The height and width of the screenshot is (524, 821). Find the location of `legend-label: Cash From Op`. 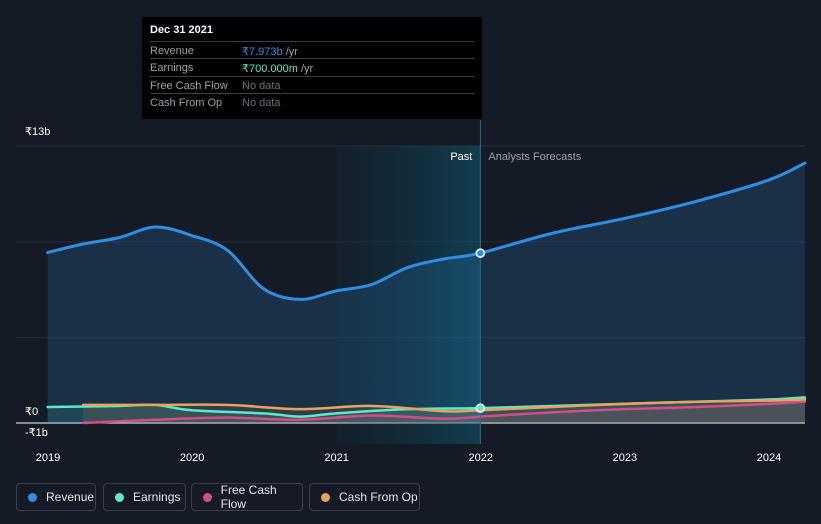

legend-label: Cash From Op is located at coordinates (378, 497).